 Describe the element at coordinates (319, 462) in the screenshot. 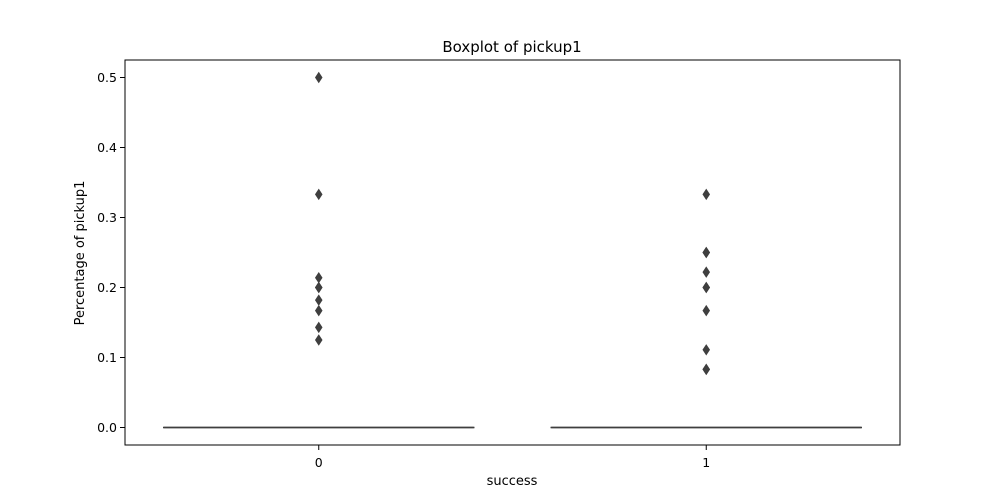

I see `x-tick-label: 0` at that location.